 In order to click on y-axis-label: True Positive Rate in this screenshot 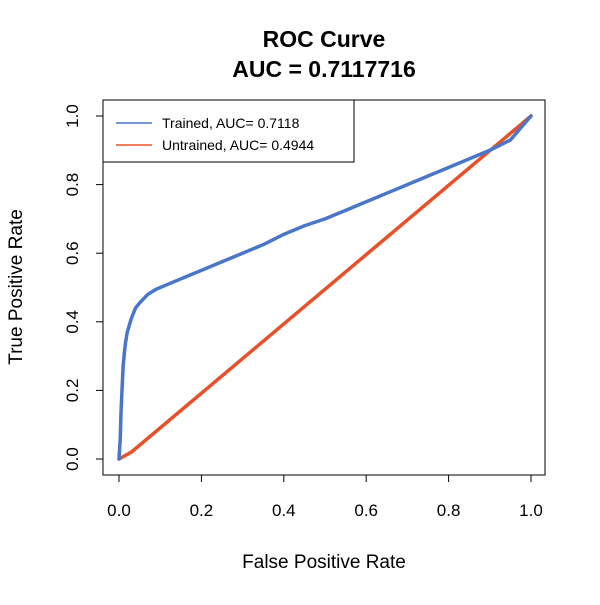, I will do `click(16, 287)`.